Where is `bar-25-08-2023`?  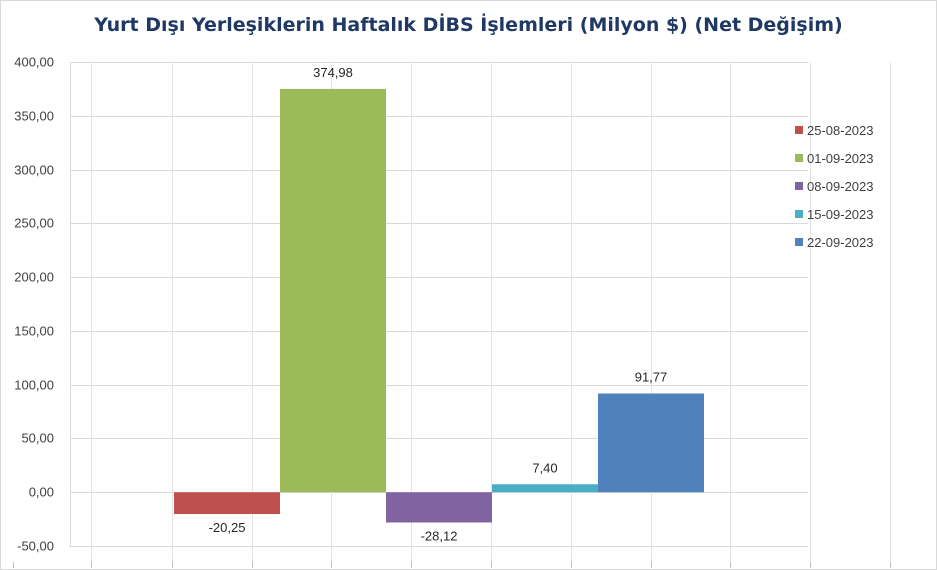
bar-25-08-2023 is located at coordinates (227, 503).